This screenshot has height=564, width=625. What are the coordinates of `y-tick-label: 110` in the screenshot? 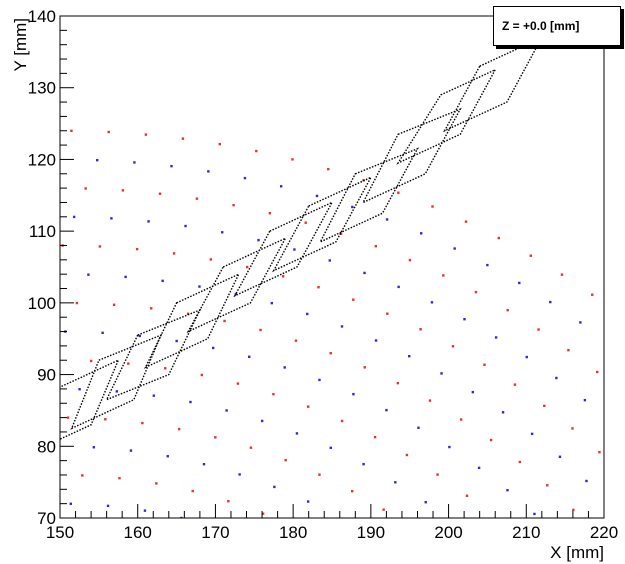 It's located at (42, 231).